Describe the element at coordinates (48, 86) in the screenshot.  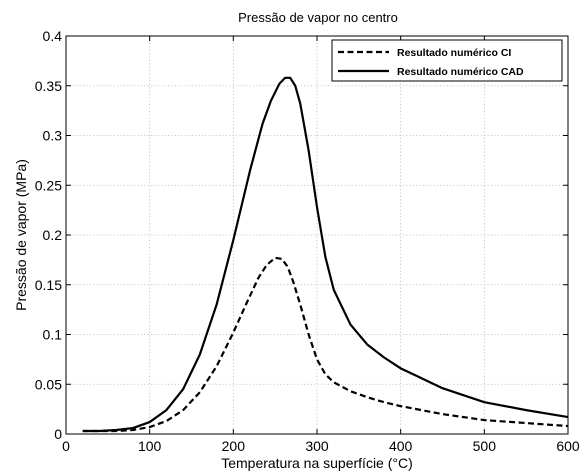
I see `y-tick-label: 0.35` at that location.